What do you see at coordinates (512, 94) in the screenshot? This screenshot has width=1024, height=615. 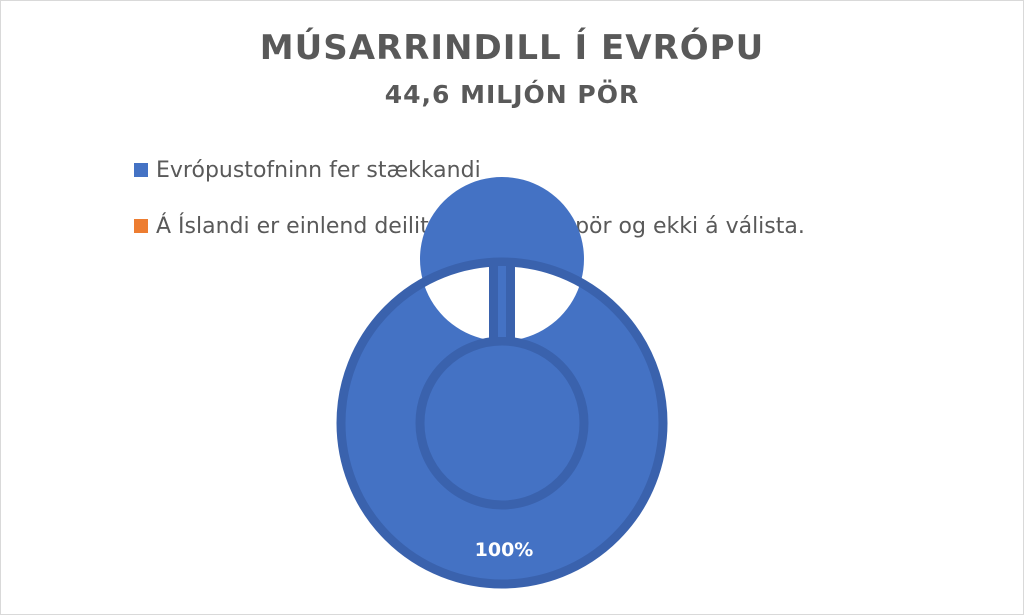 I see `chart-subtitle: 44,6 MILJÓN PÖR` at bounding box center [512, 94].